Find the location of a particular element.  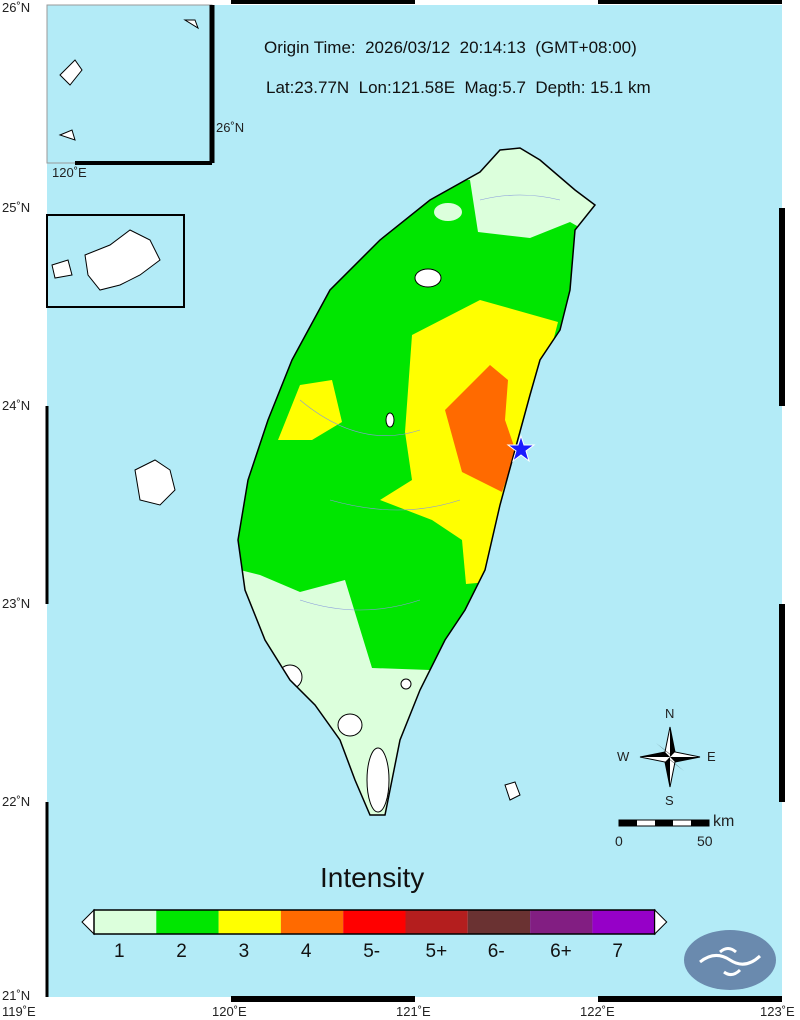

lon-label: 122˚E is located at coordinates (597, 1011).